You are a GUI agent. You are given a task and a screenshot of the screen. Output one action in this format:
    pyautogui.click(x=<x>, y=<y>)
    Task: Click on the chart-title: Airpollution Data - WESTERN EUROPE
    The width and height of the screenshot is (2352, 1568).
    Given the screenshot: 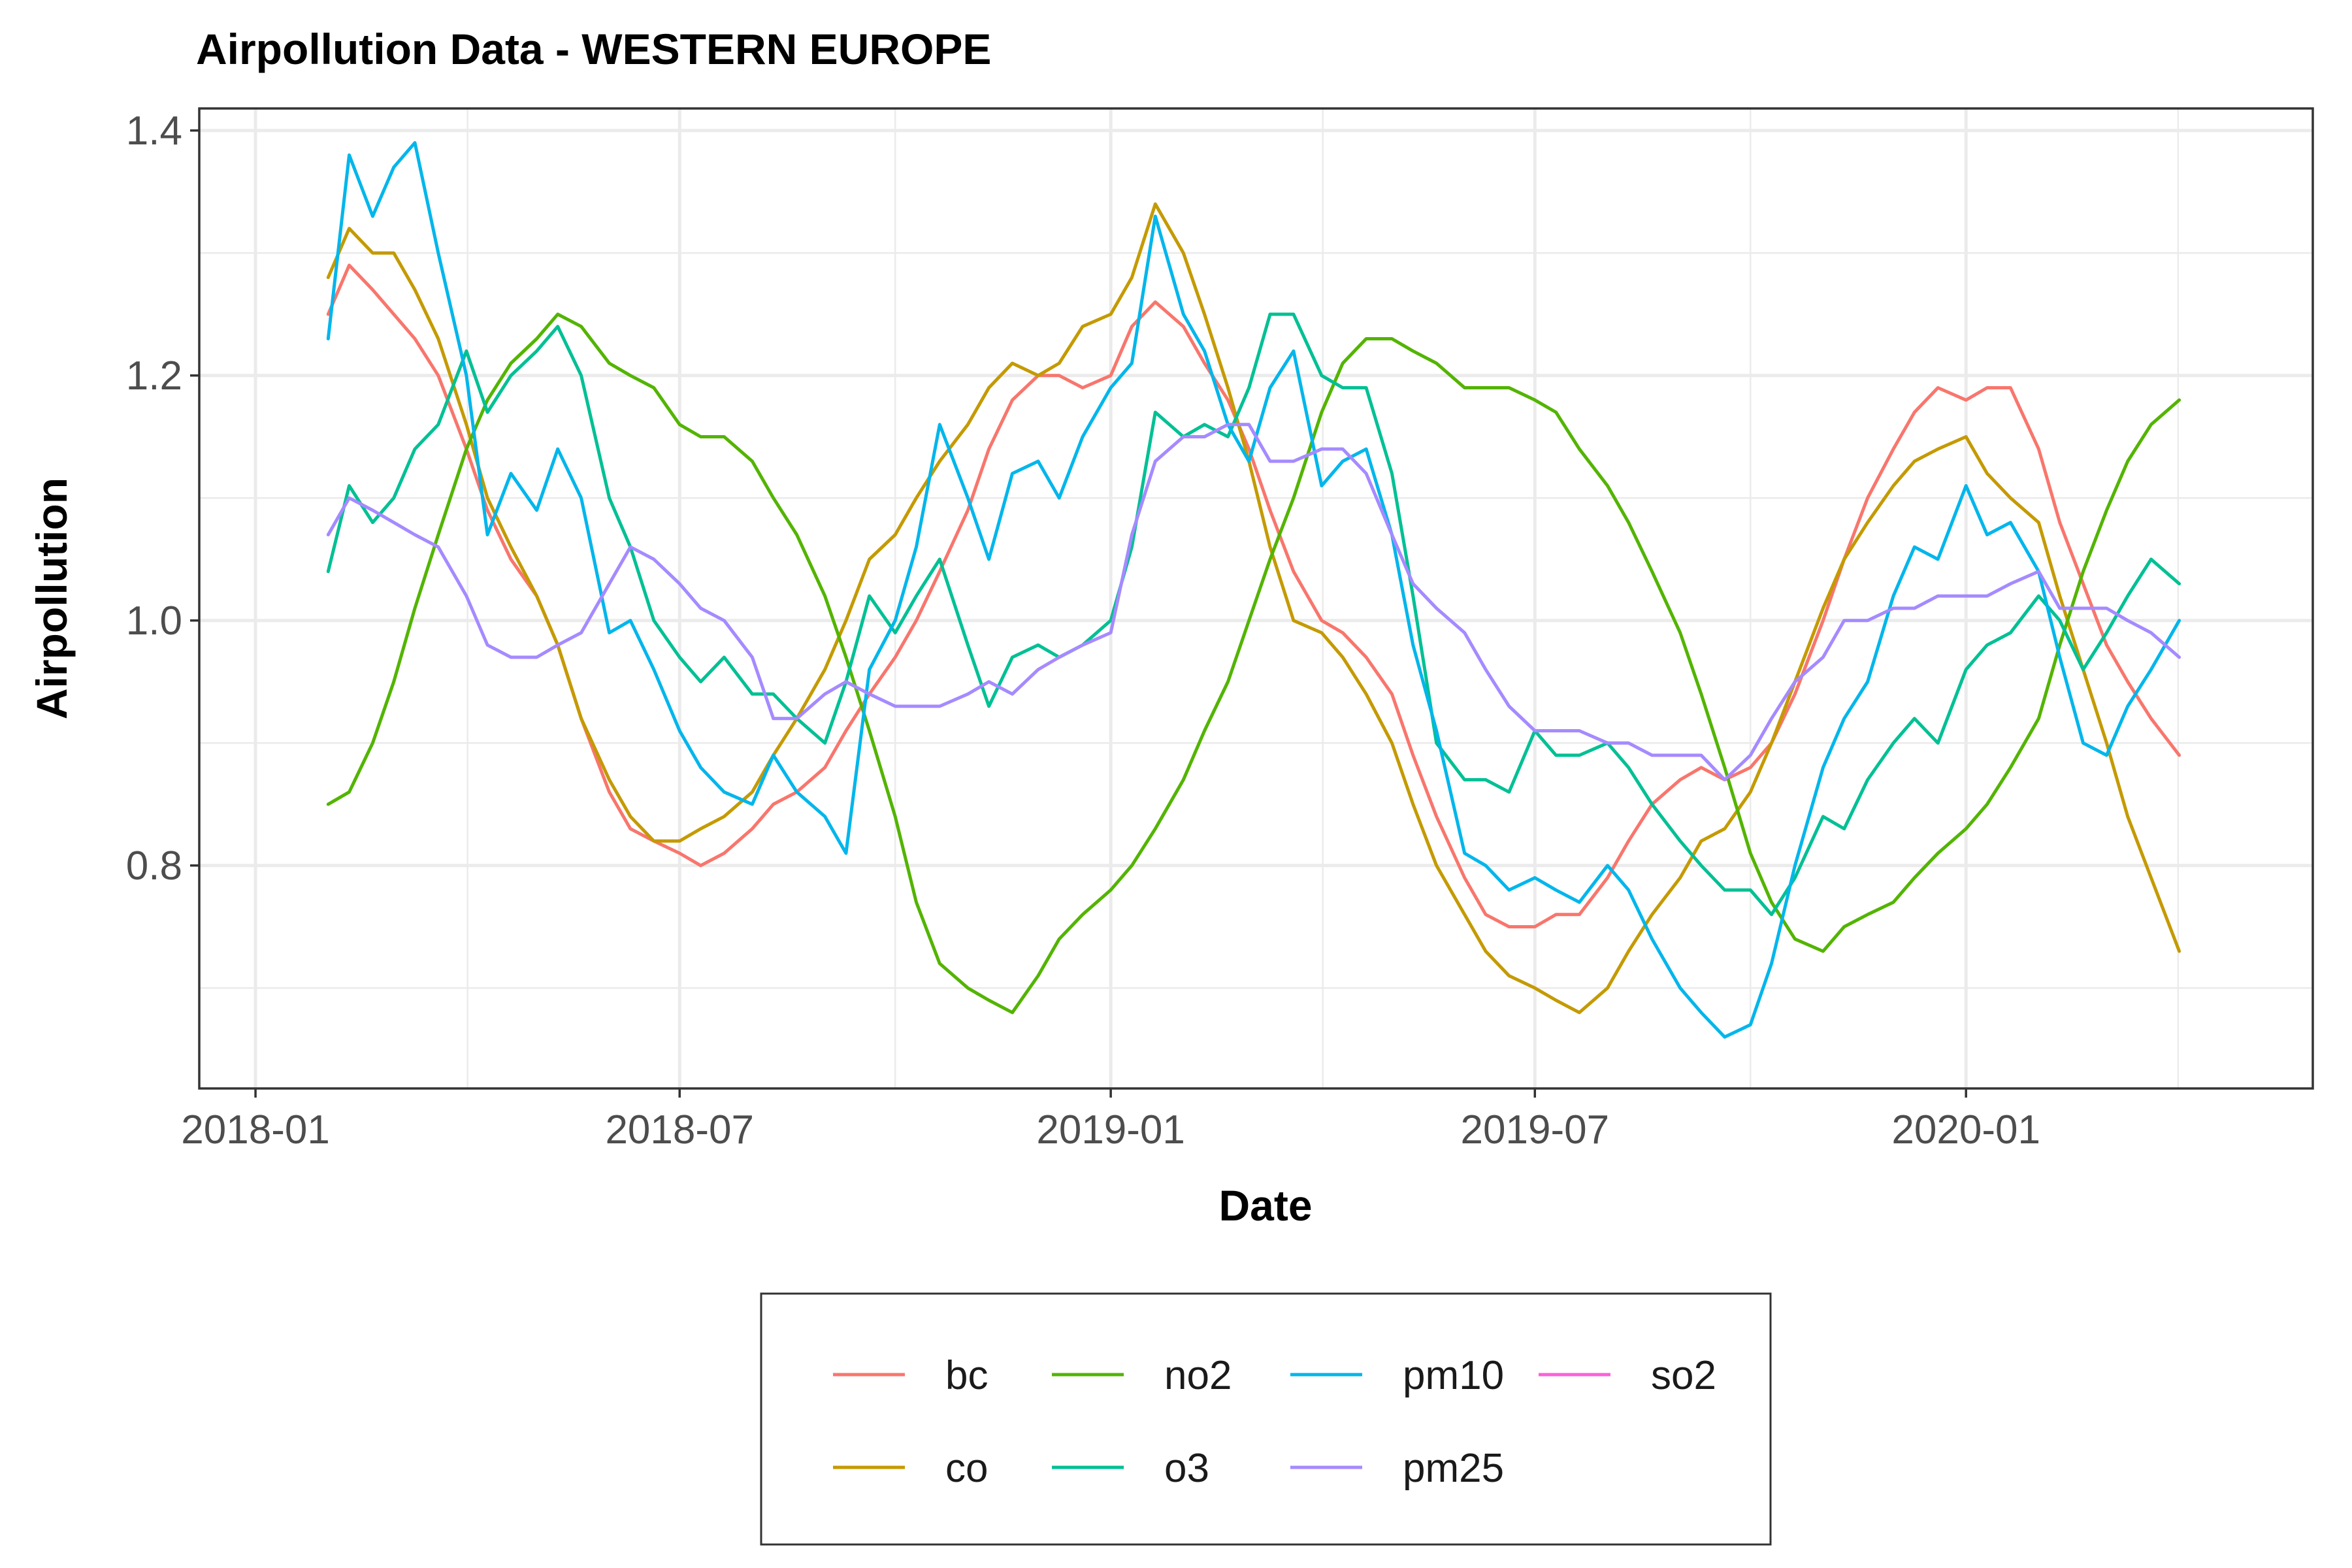 What is the action you would take?
    pyautogui.click(x=593, y=49)
    